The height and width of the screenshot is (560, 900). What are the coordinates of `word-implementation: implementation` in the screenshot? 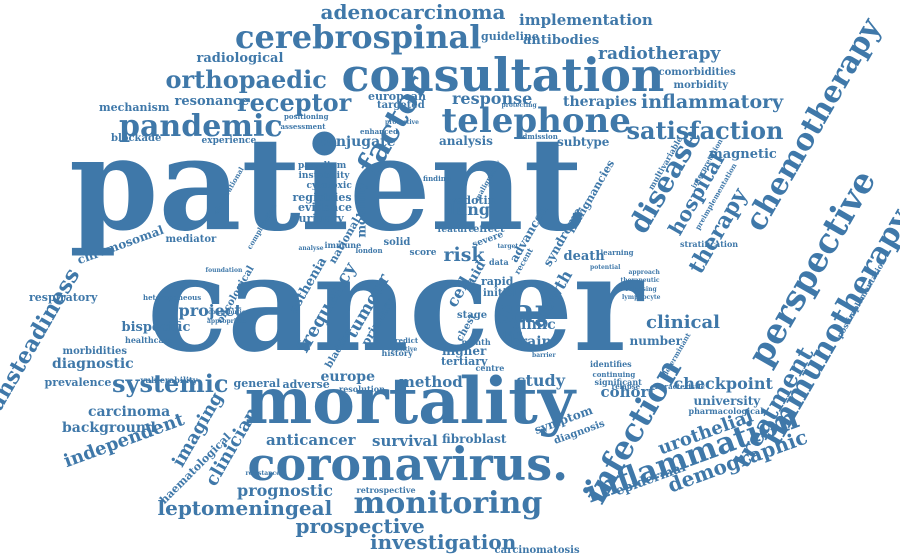 It's located at (586, 19).